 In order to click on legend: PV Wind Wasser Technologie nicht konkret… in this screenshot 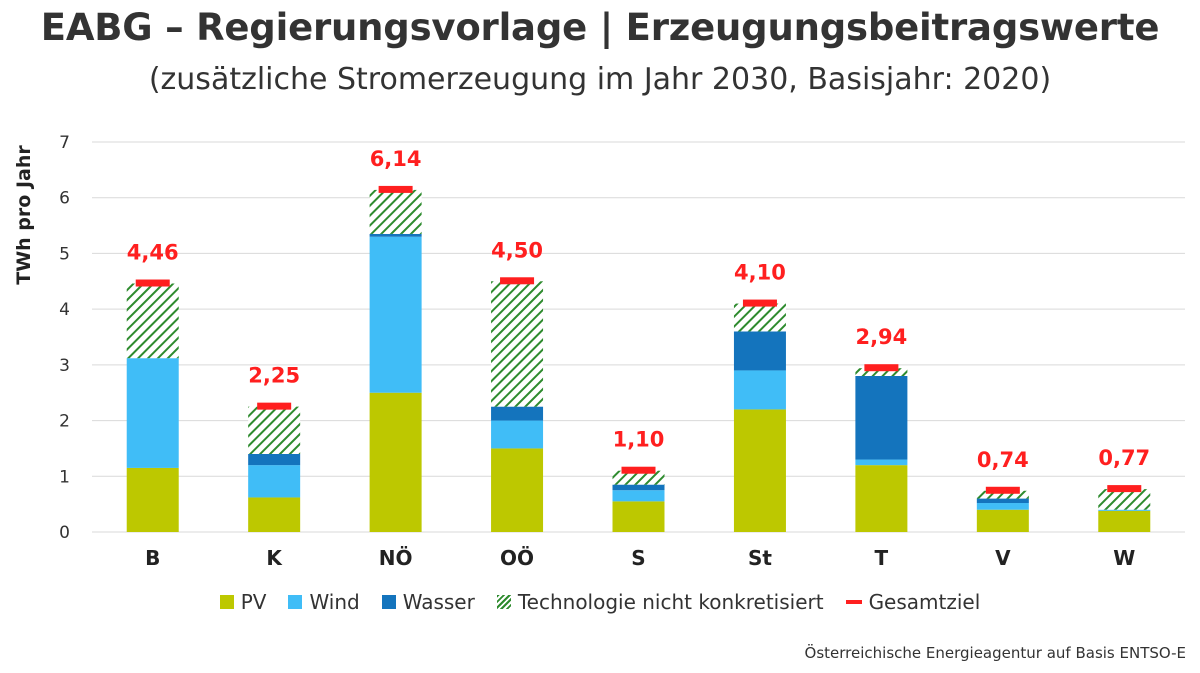, I will do `click(600, 602)`.